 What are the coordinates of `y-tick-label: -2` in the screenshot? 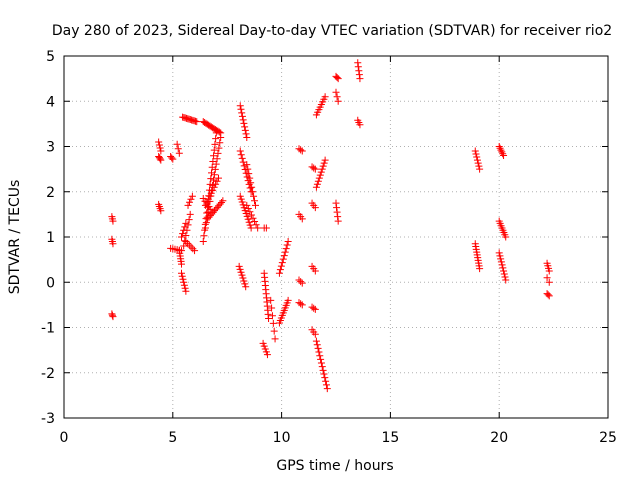 It's located at (48, 374).